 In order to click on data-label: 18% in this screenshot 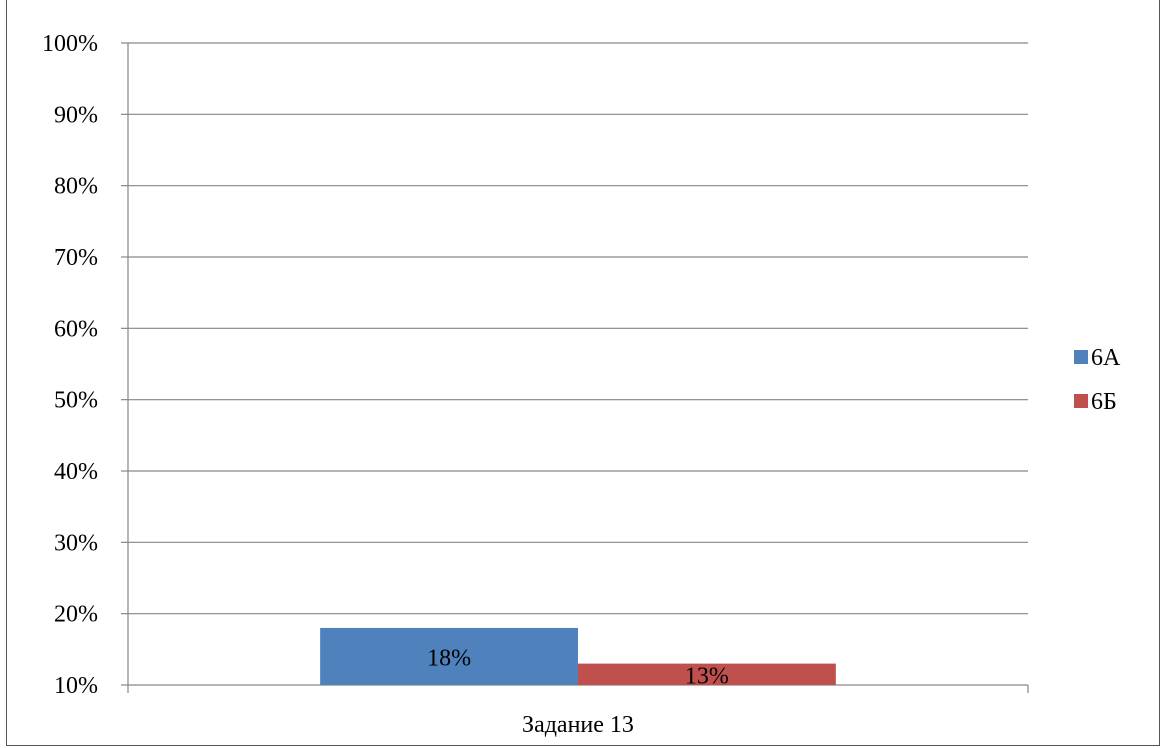, I will do `click(449, 658)`.